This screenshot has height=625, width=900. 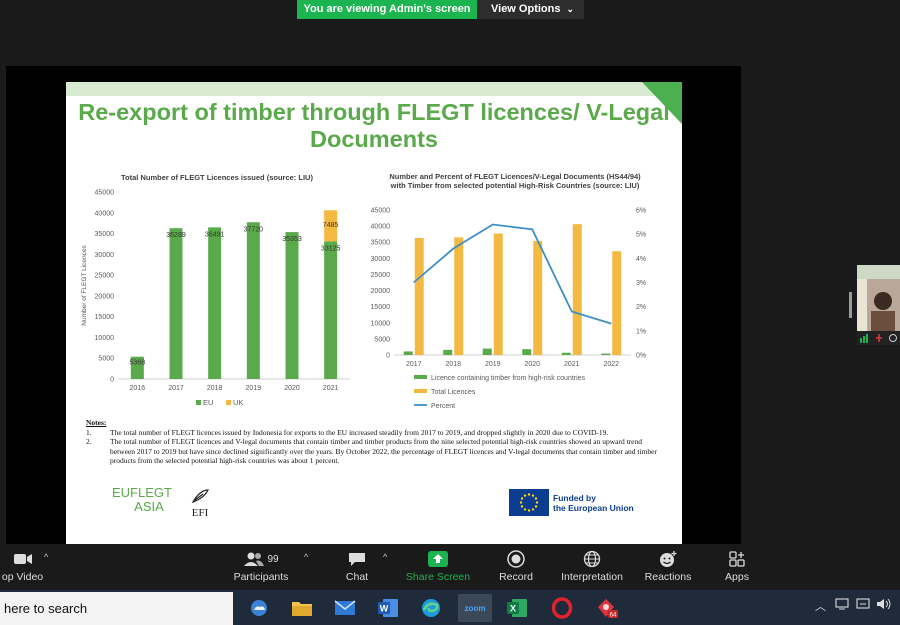 What do you see at coordinates (84, 285) in the screenshot?
I see `y-axis-label: Number of FLEGT Licences` at bounding box center [84, 285].